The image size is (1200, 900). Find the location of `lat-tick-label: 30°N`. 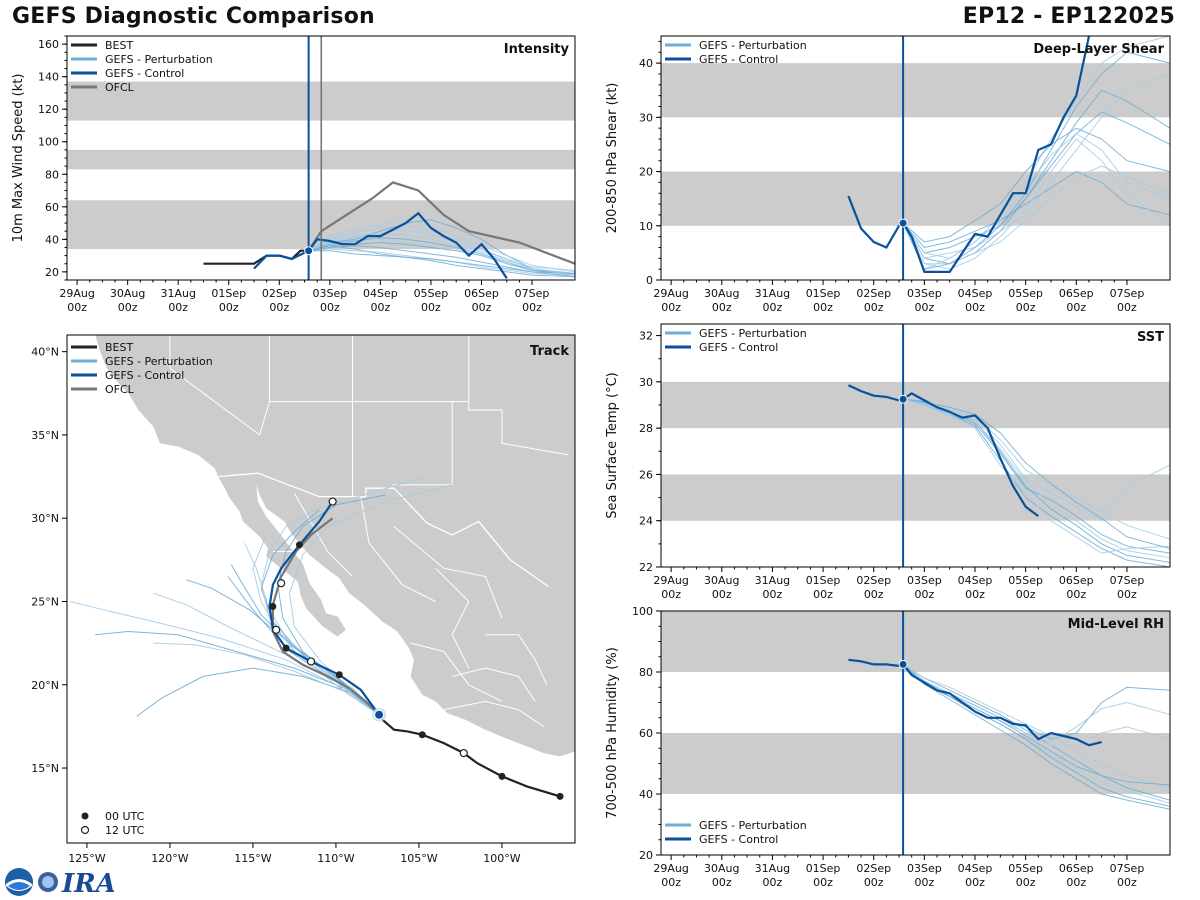

lat-tick-label: 30°N is located at coordinates (45, 518).